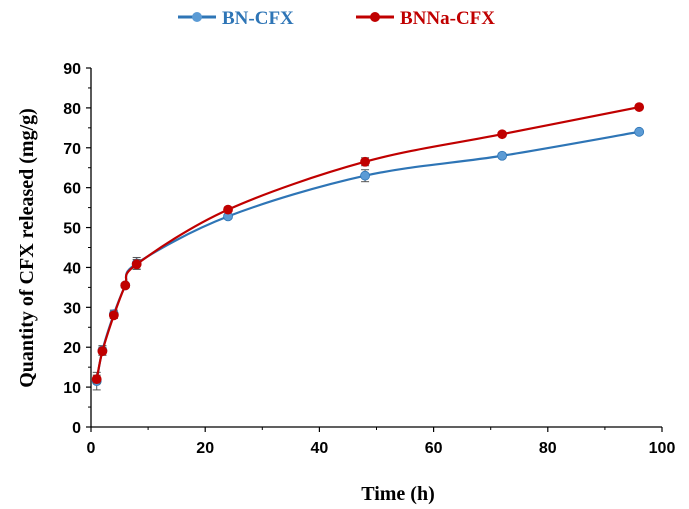 This screenshot has width=689, height=509. I want to click on y-tick-label: 40, so click(72, 268).